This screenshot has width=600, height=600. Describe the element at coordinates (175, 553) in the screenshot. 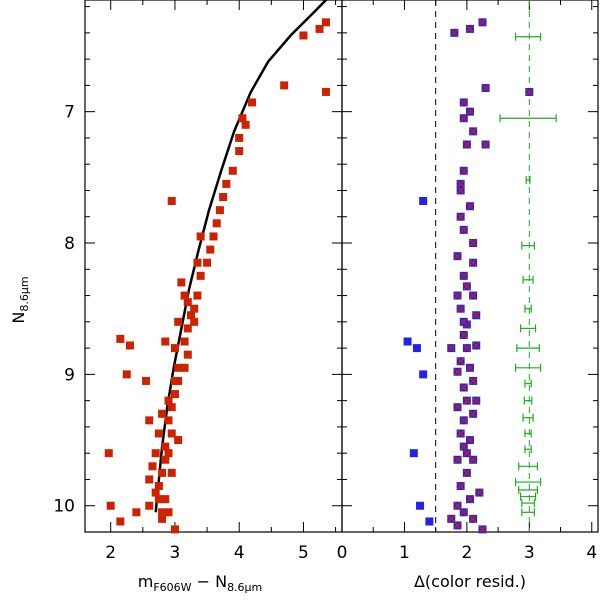

I see `left-x-tick-label: 3` at that location.